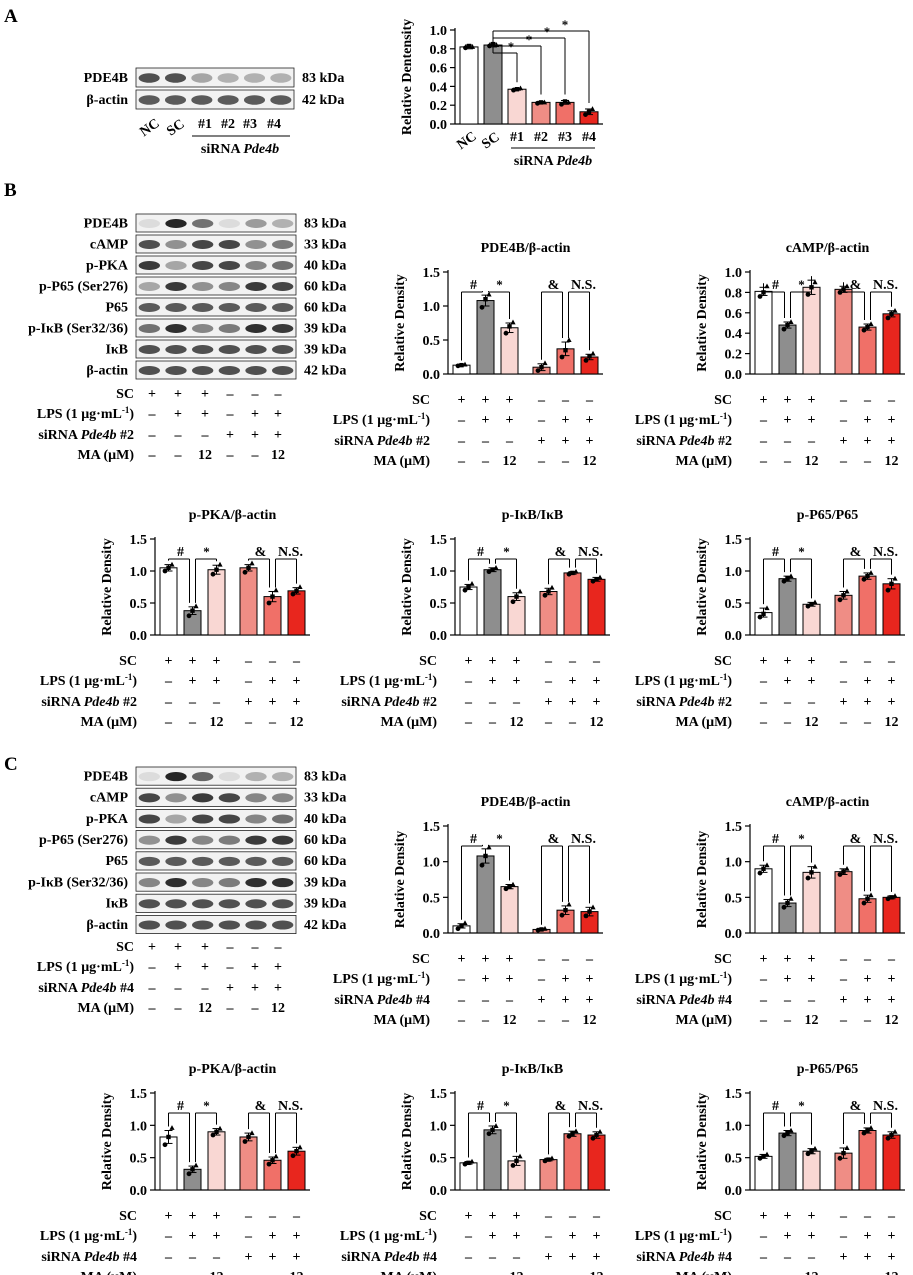  What do you see at coordinates (885, 552) in the screenshot?
I see `sig-ns: N.S.` at bounding box center [885, 552].